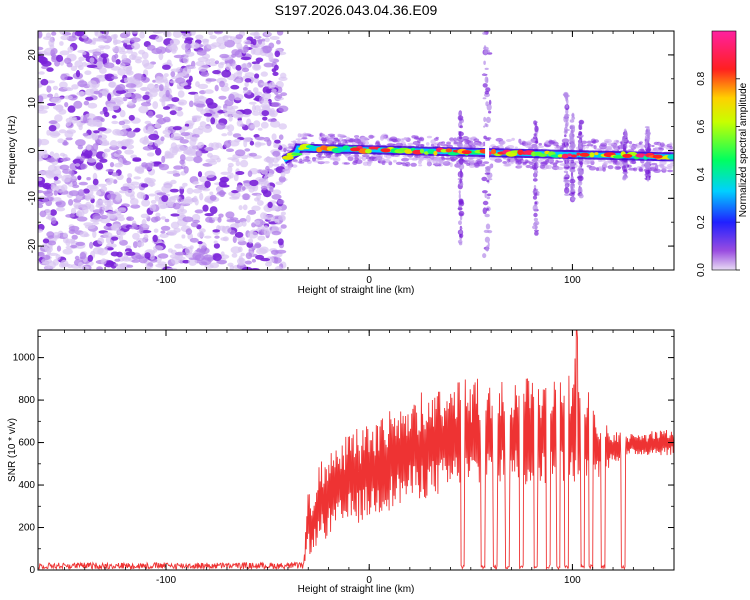 Image resolution: width=750 pixels, height=600 pixels. Describe the element at coordinates (385, 150) in the screenshot. I see `carrier-peak` at that location.